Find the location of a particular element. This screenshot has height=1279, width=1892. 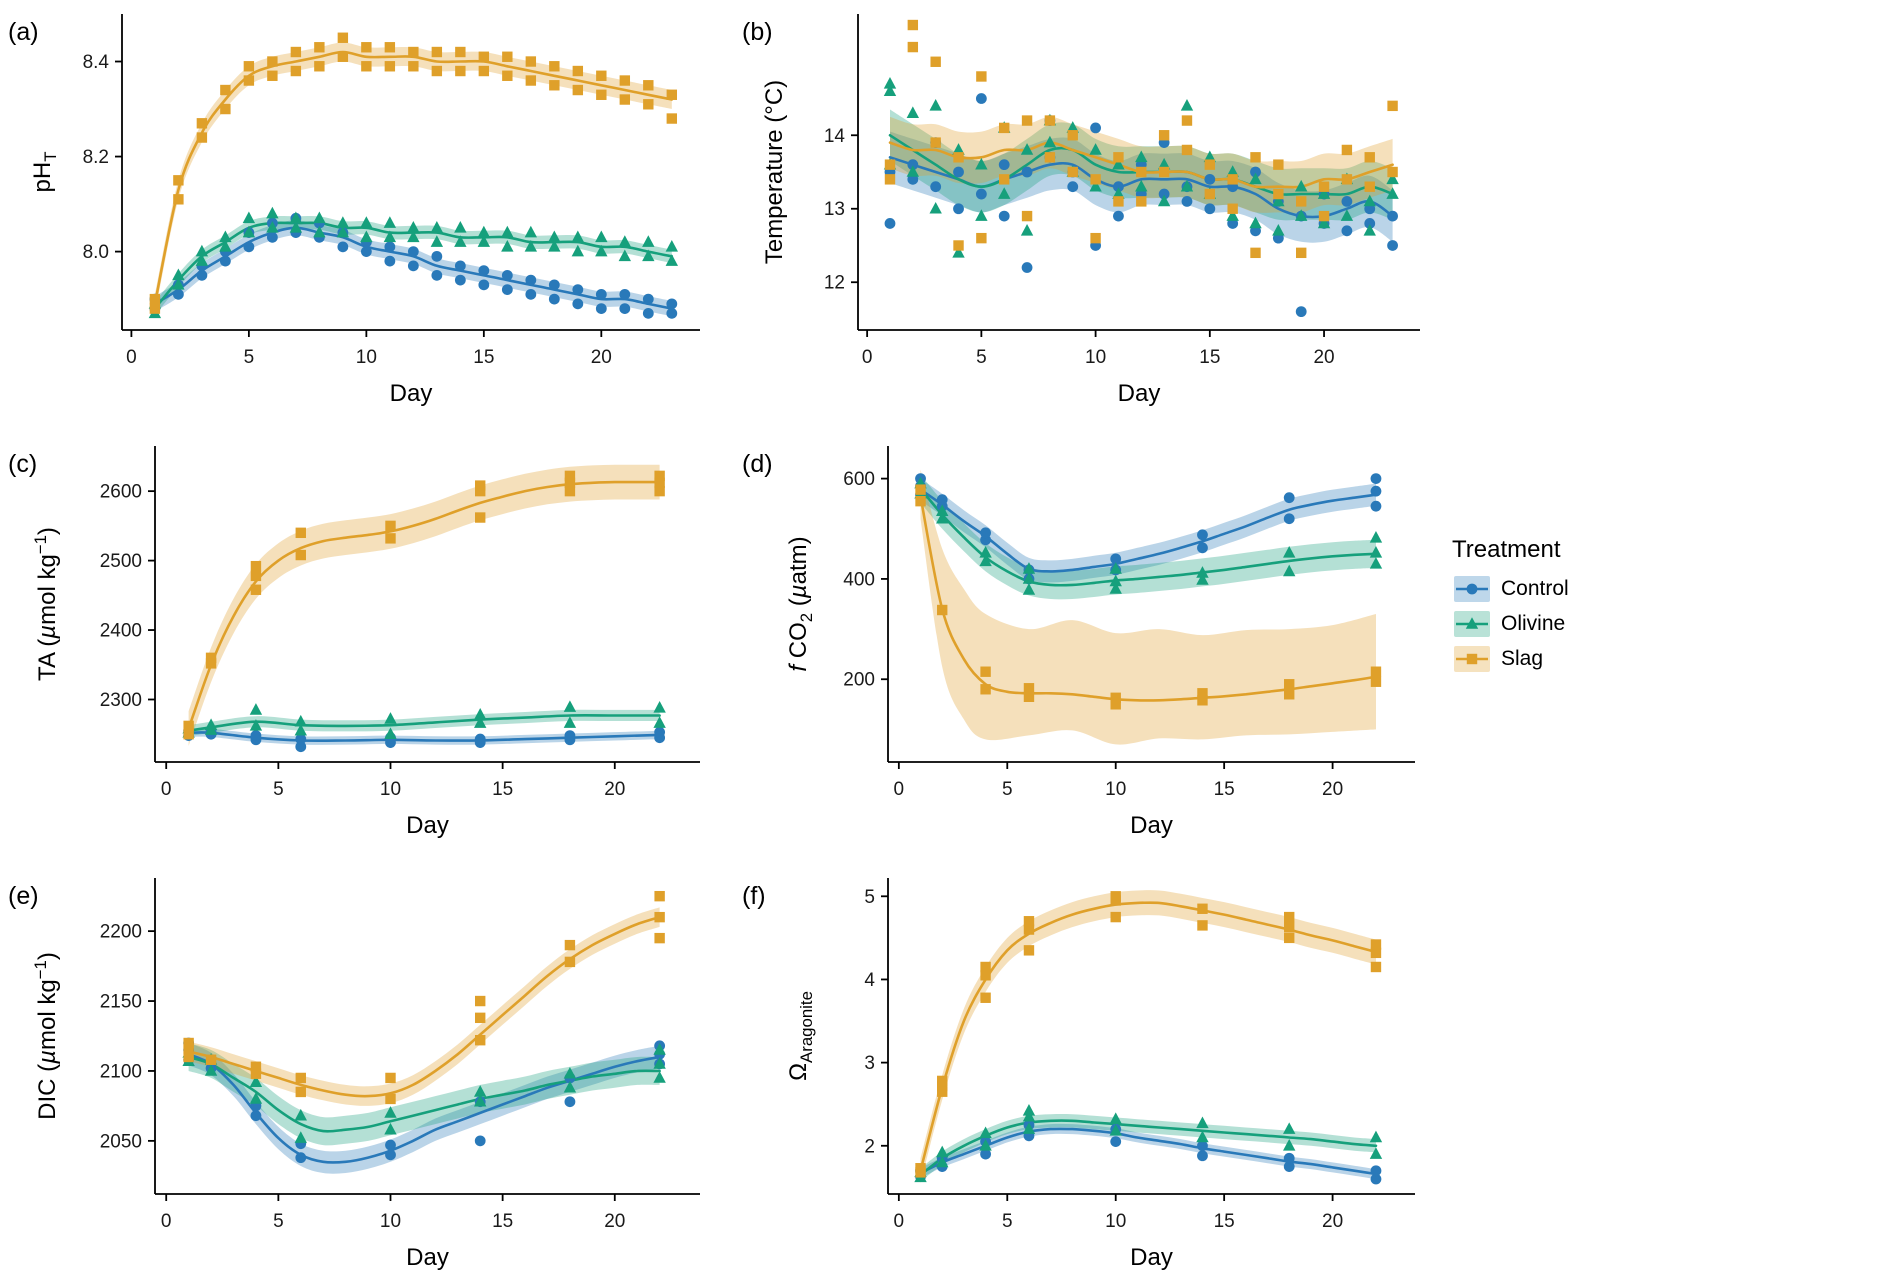

x-axis-title-c: Day is located at coordinates (427, 825).